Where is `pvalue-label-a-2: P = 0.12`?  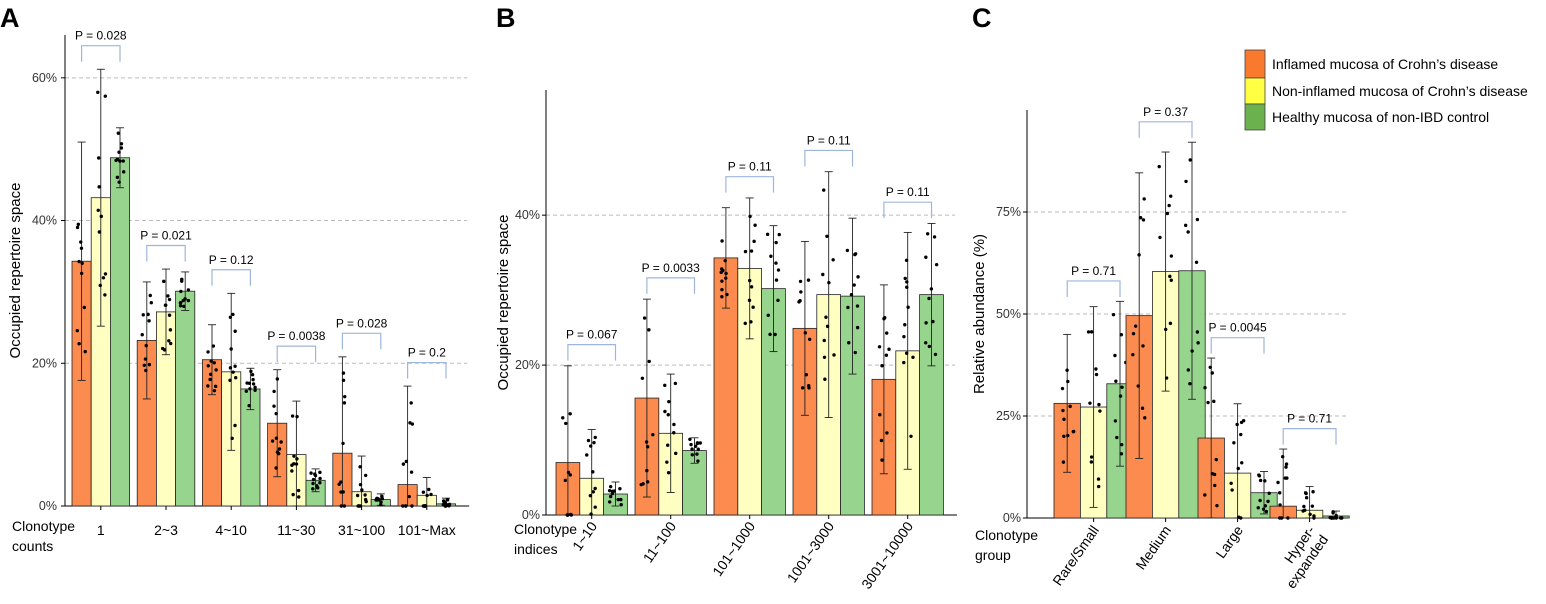
pvalue-label-a-2: P = 0.12 is located at coordinates (231, 260).